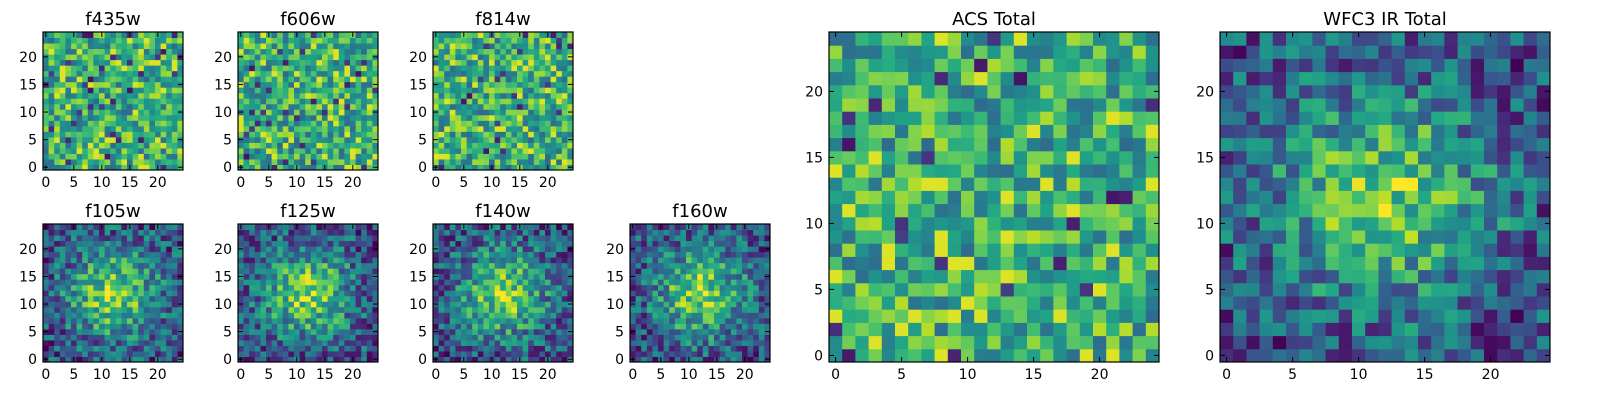 Image resolution: width=1600 pixels, height=400 pixels. Describe the element at coordinates (492, 375) in the screenshot. I see `x-tick-label: 10` at that location.